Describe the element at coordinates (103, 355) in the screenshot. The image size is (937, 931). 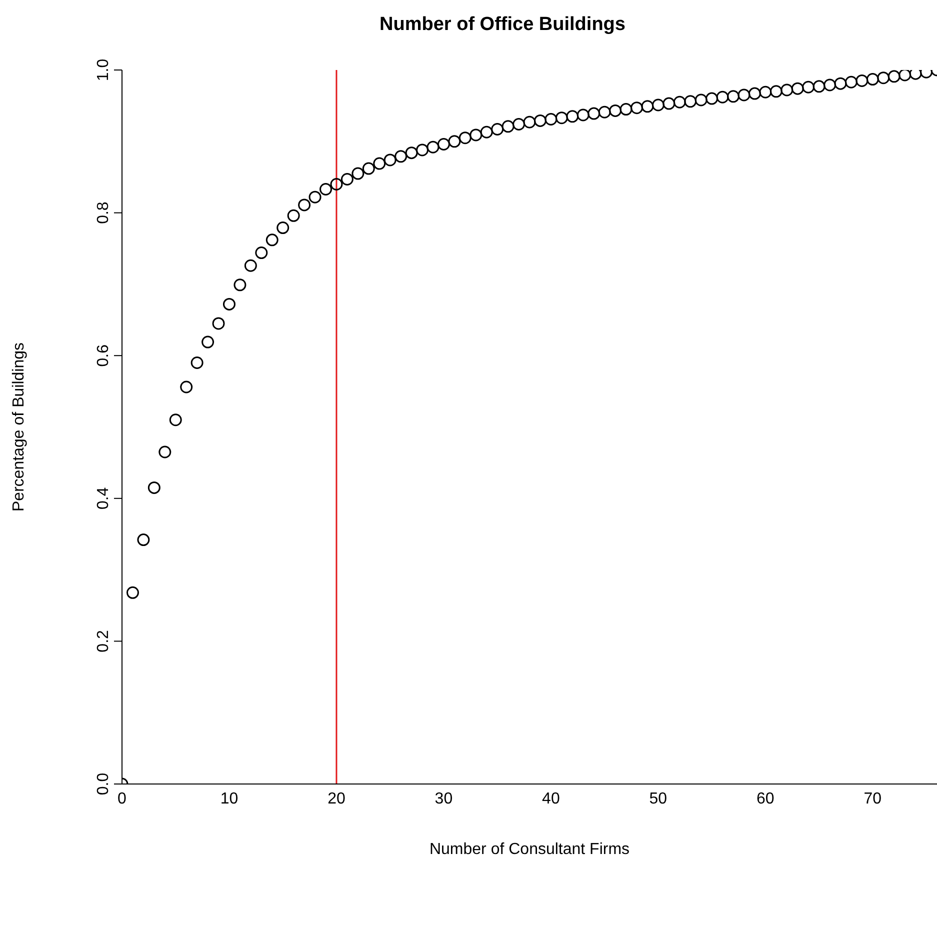
I see `y-tick-label: 0.6` at that location.